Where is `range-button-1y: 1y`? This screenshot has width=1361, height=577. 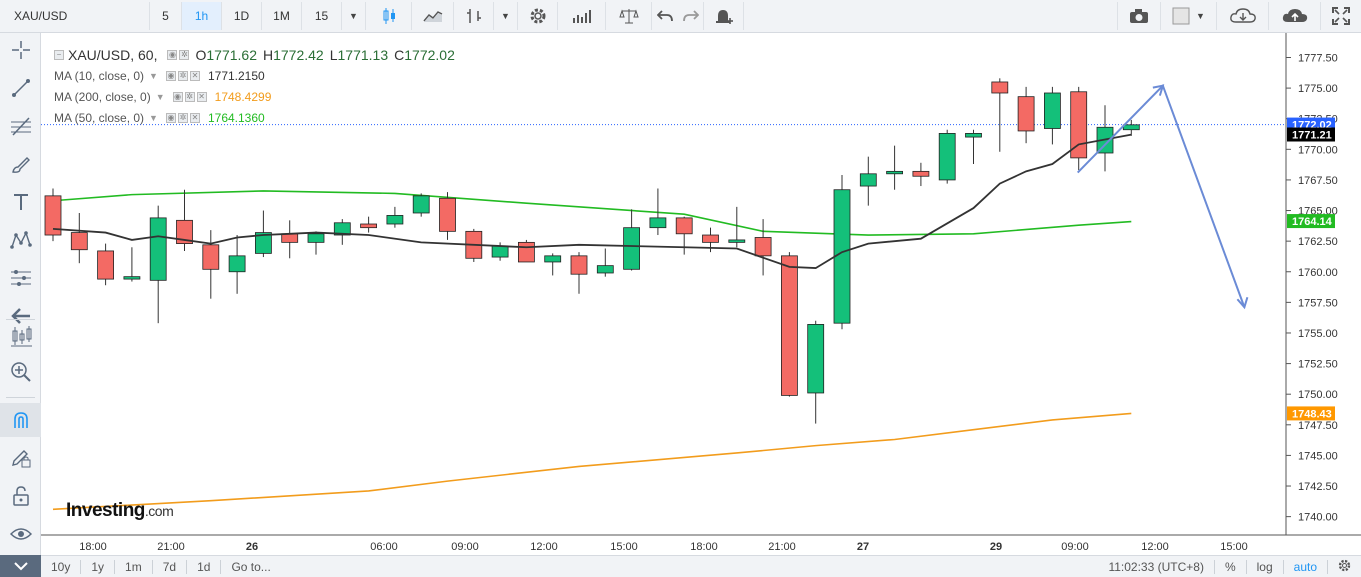
range-button-1y: 1y is located at coordinates (98, 566).